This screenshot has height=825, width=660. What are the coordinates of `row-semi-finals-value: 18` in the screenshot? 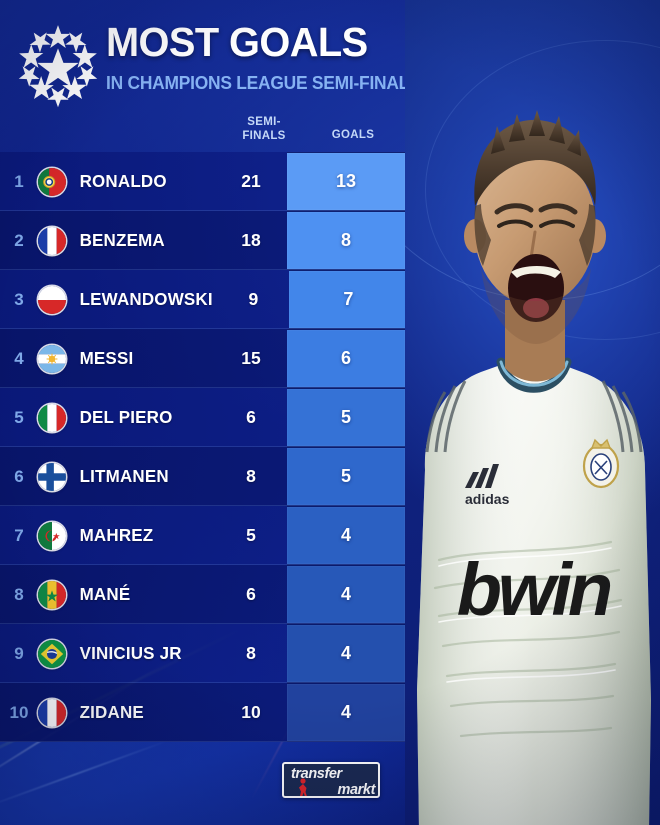 It's located at (251, 240).